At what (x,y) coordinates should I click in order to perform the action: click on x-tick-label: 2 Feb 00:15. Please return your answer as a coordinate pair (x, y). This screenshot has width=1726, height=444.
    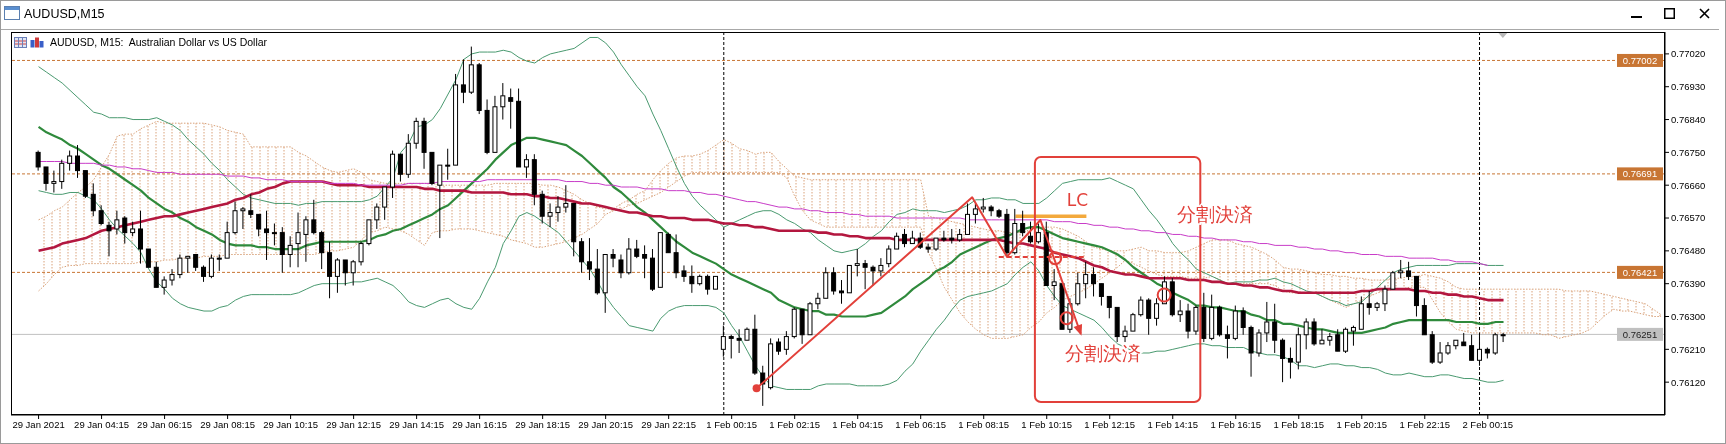
    Looking at the image, I should click on (1488, 424).